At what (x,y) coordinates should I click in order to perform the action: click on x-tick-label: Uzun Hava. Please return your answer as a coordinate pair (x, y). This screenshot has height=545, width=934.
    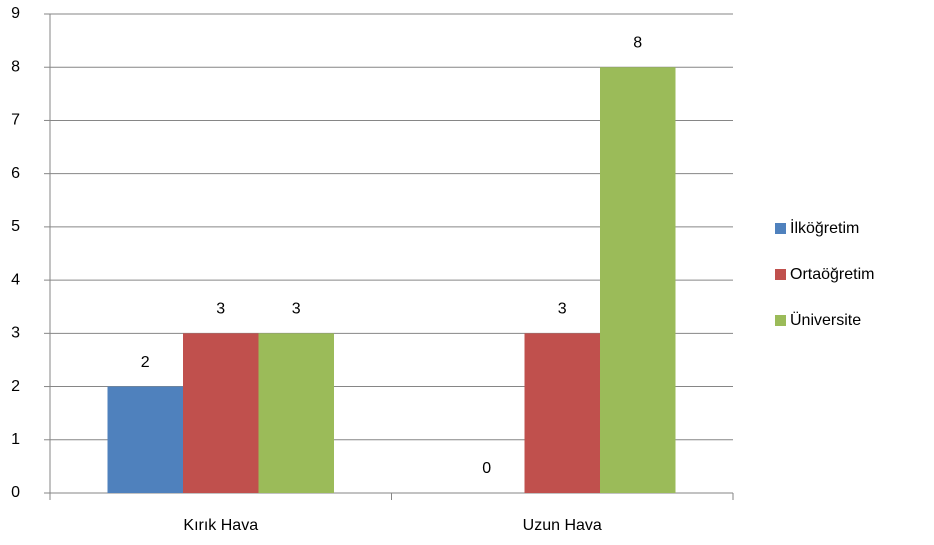
    Looking at the image, I should click on (562, 525).